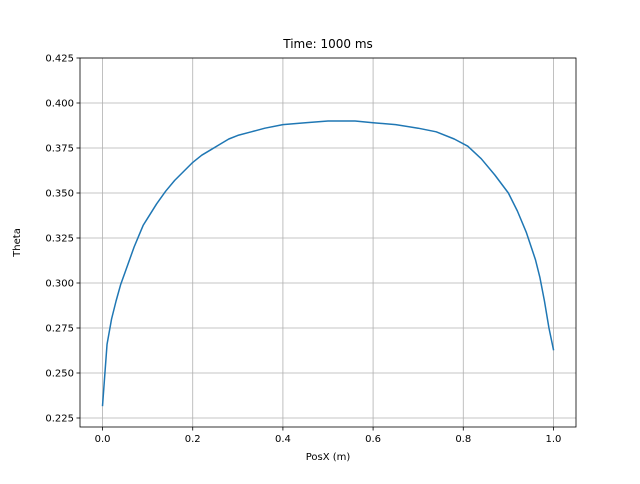  I want to click on y-tick-label: 0.275, so click(59, 329).